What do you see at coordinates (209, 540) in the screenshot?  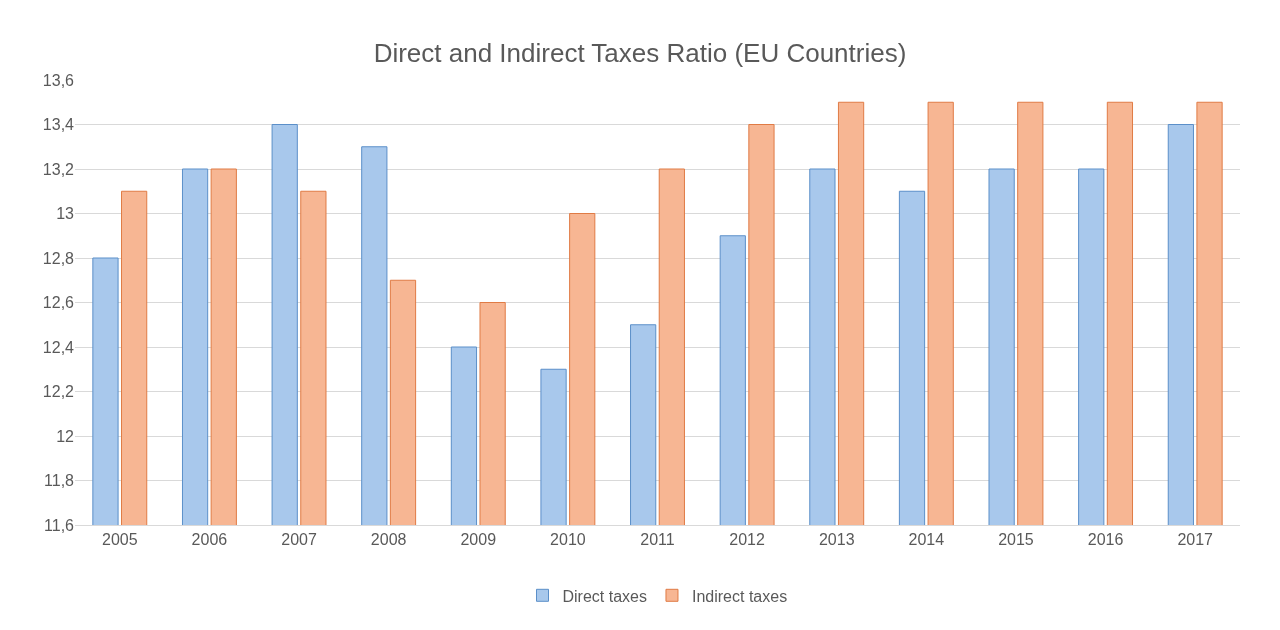 I see `x-tick-label: 2006` at bounding box center [209, 540].